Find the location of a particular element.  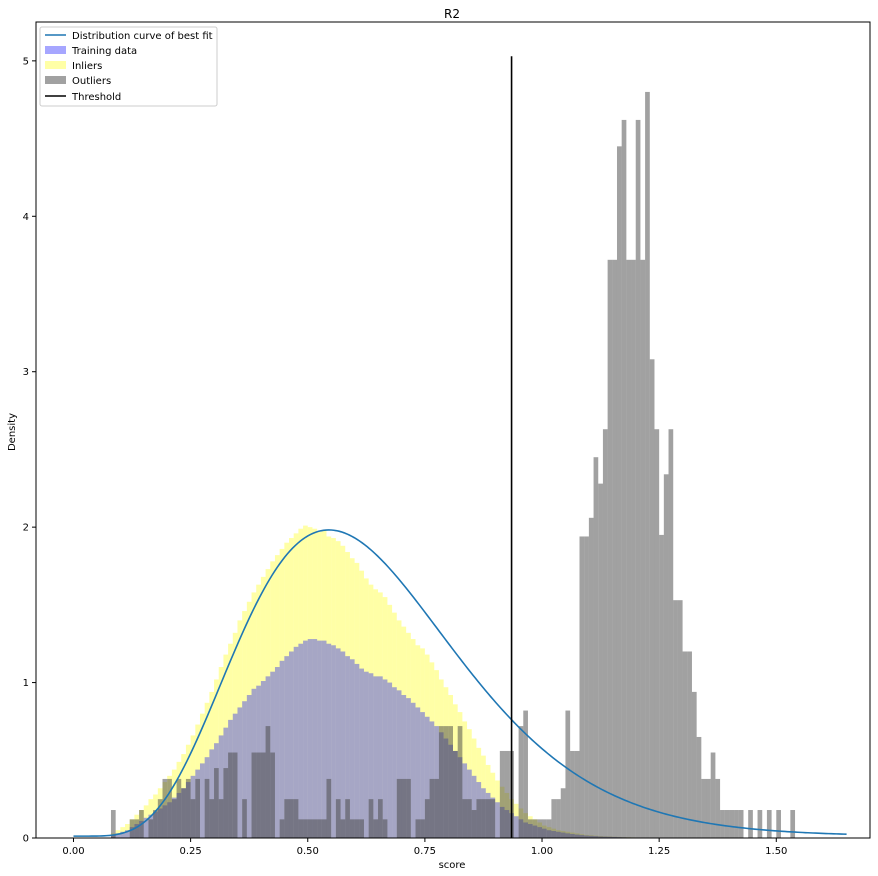

legend-label-threshold: Threshold is located at coordinates (96, 97).